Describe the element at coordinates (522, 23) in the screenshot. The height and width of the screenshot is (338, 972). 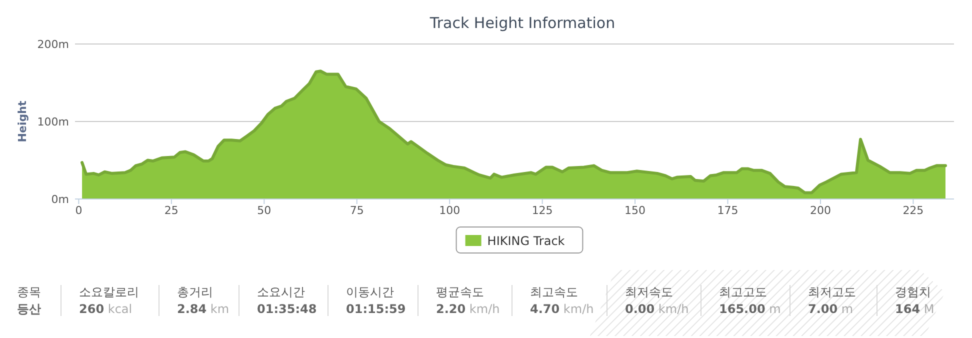
I see `chart-title: Track Height Information` at that location.